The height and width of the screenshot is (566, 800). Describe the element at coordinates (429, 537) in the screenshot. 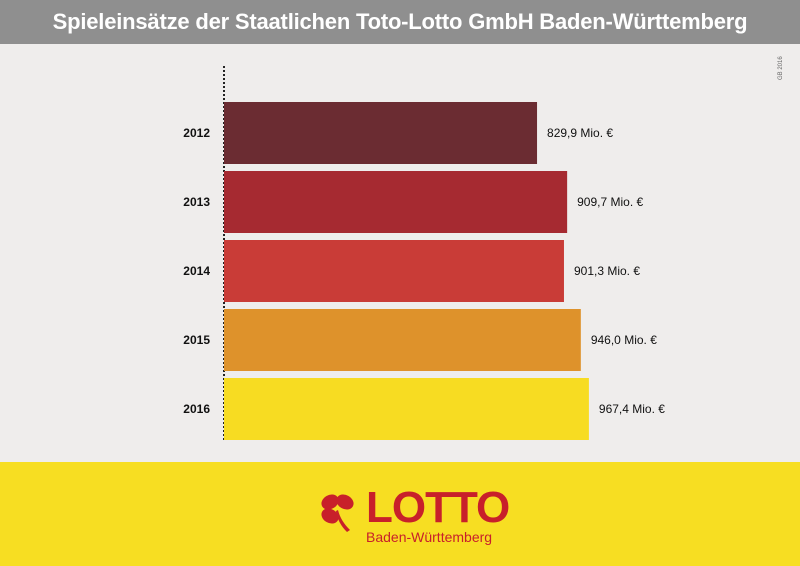

I see `logo-subtitle: Baden-Württemberg` at that location.